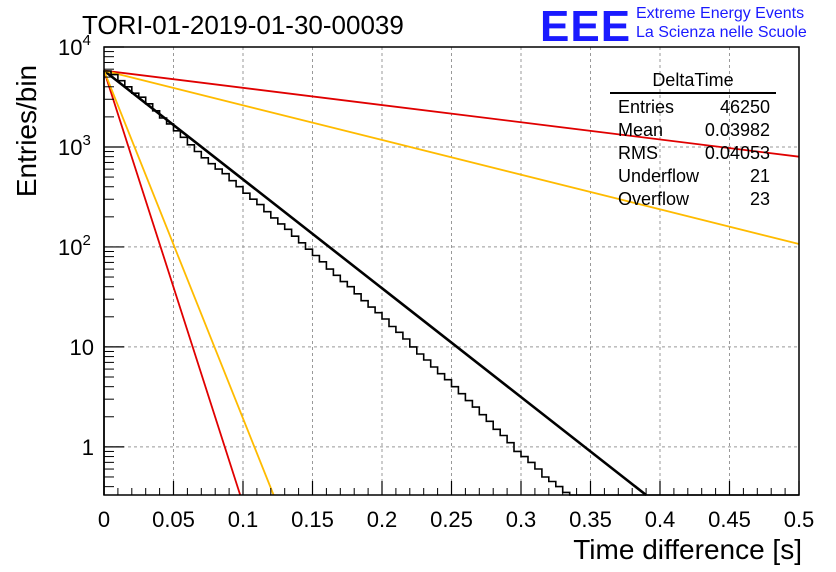 Image resolution: width=836 pixels, height=572 pixels. What do you see at coordinates (173, 519) in the screenshot?
I see `x-tick-label: 0.05` at bounding box center [173, 519].